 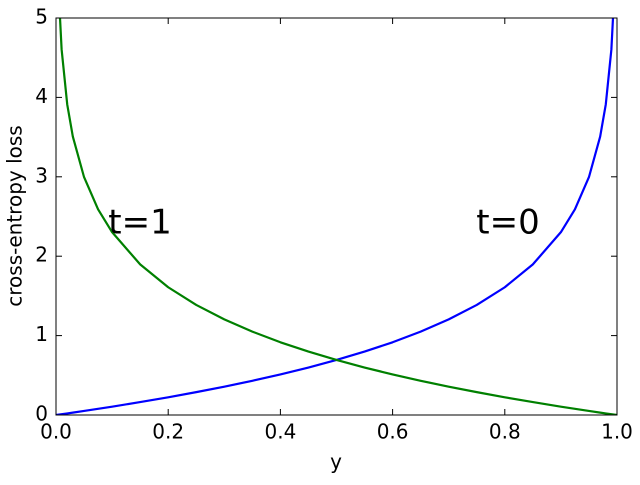 What do you see at coordinates (336, 462) in the screenshot?
I see `x-axis-label: y` at bounding box center [336, 462].